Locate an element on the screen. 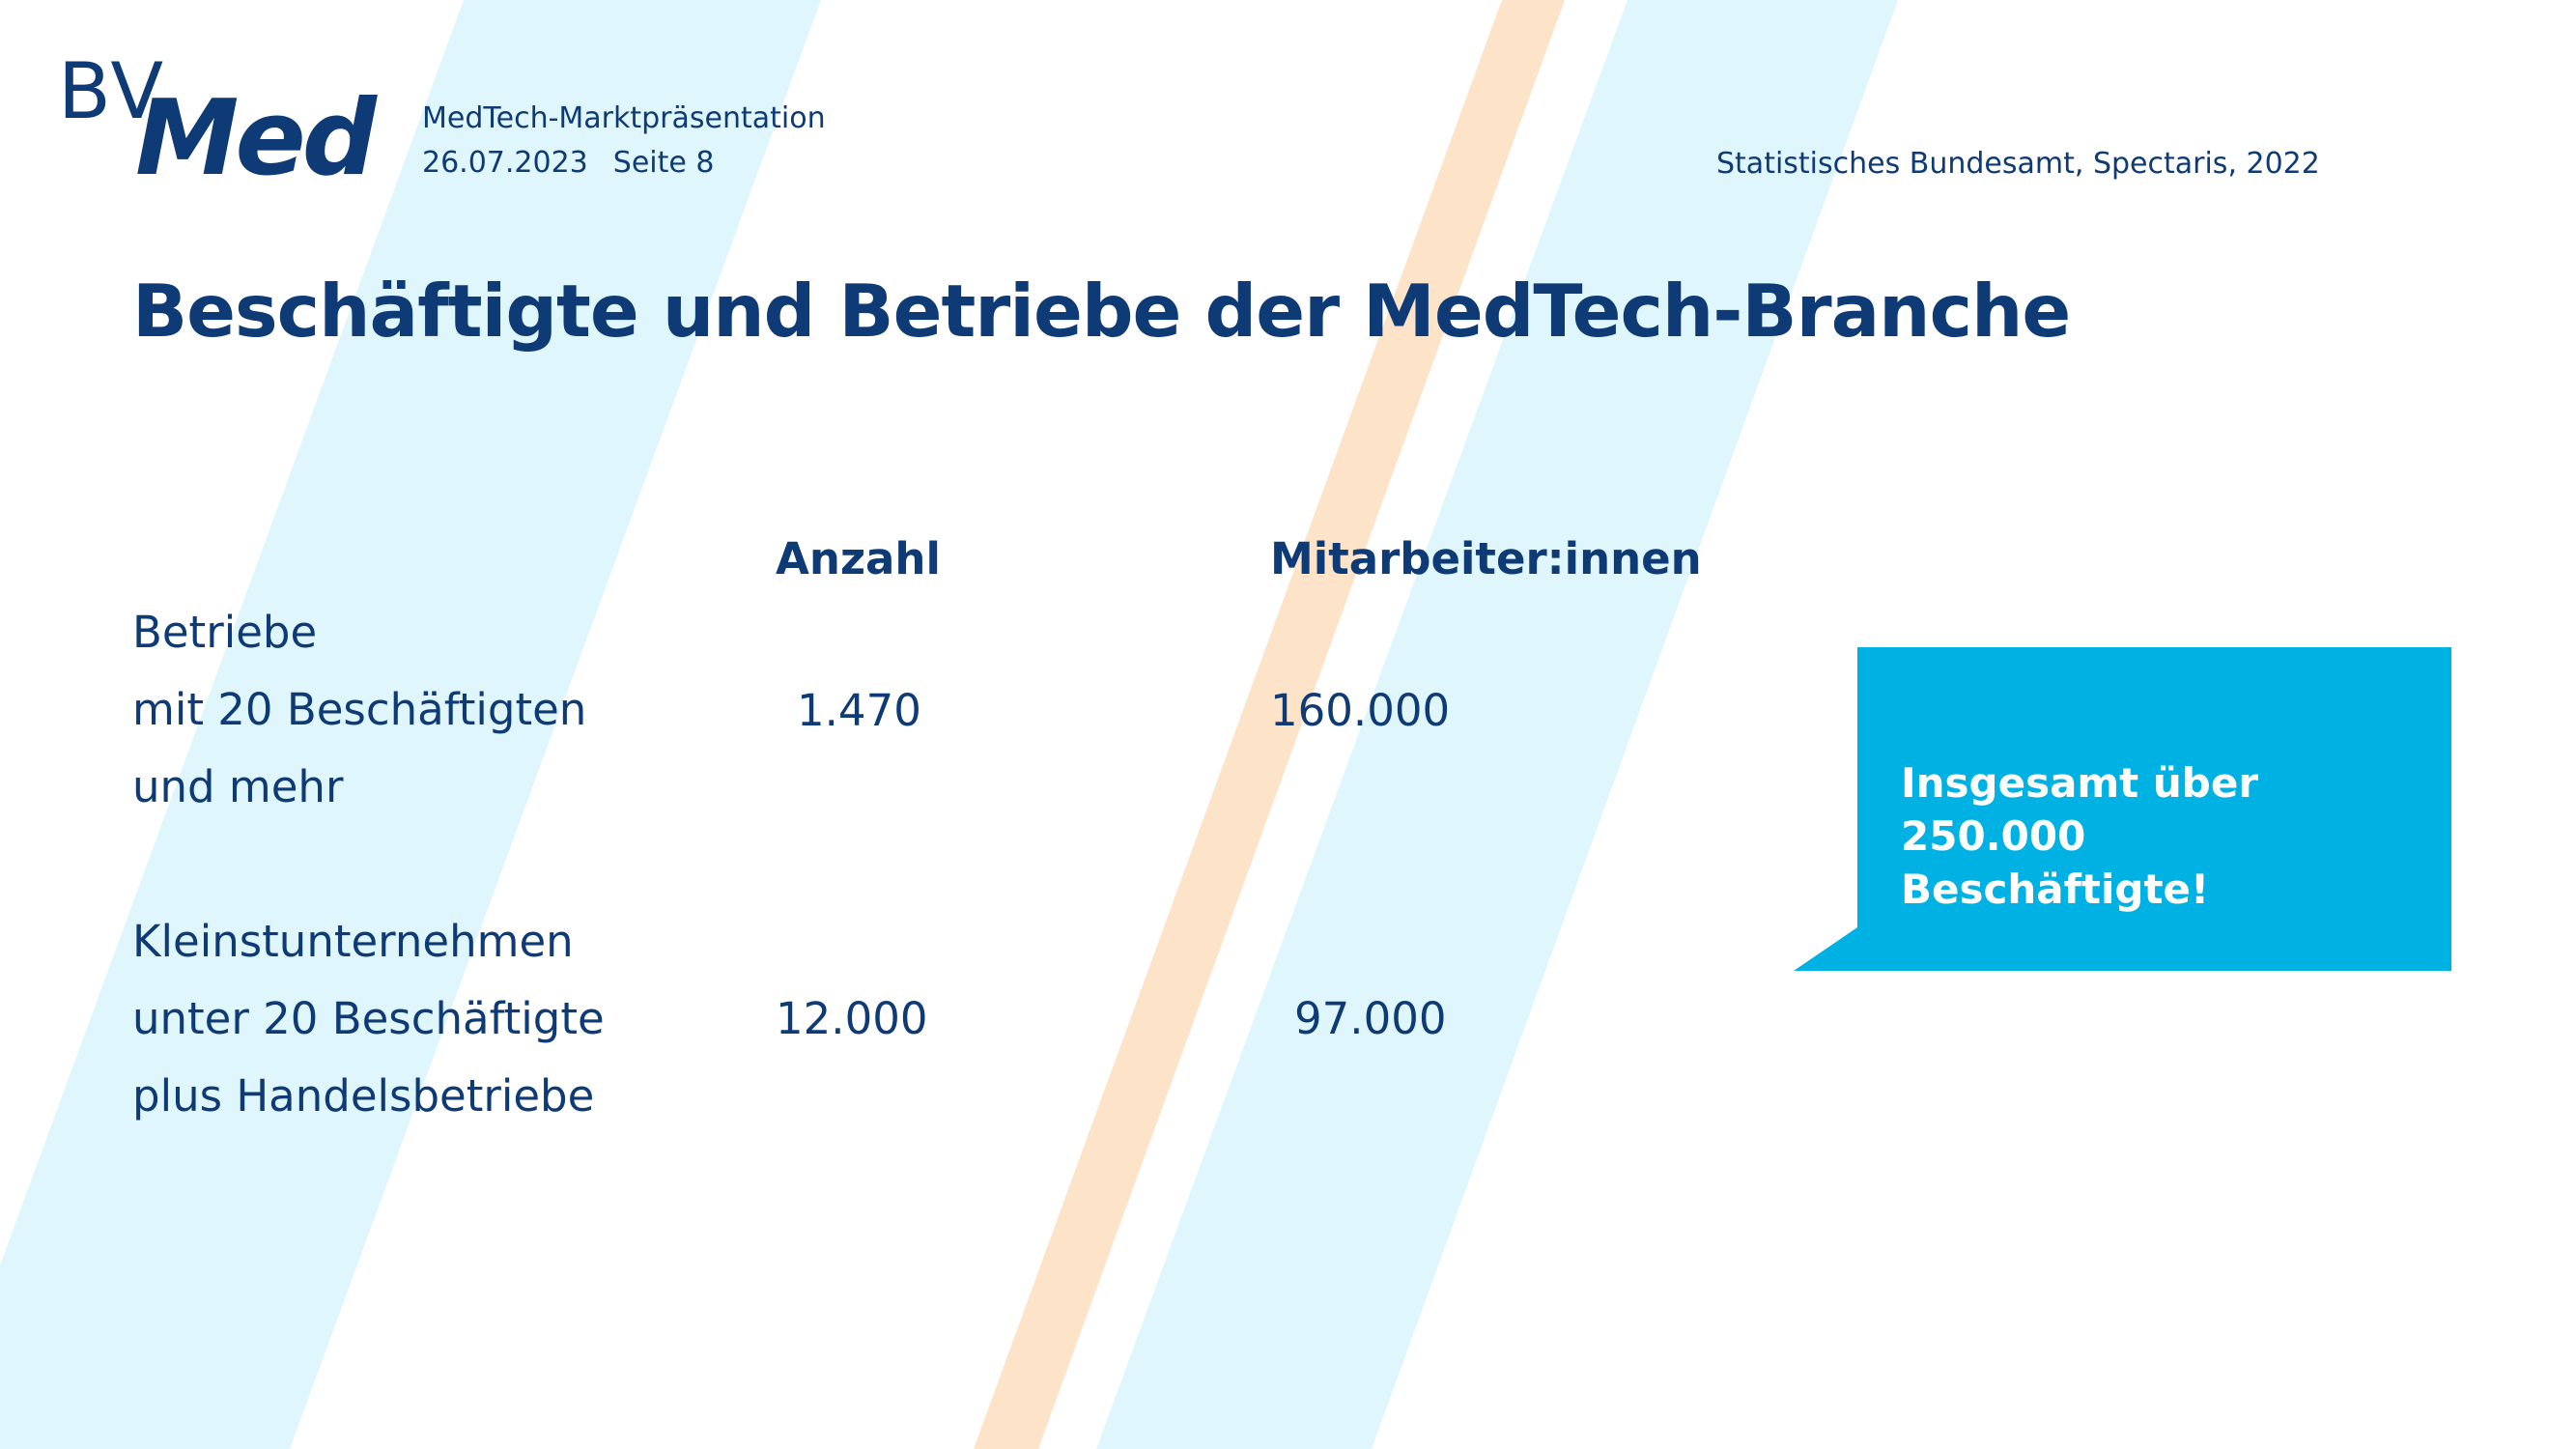  cell-betriebe-anzahl: 1.470 is located at coordinates (859, 710).